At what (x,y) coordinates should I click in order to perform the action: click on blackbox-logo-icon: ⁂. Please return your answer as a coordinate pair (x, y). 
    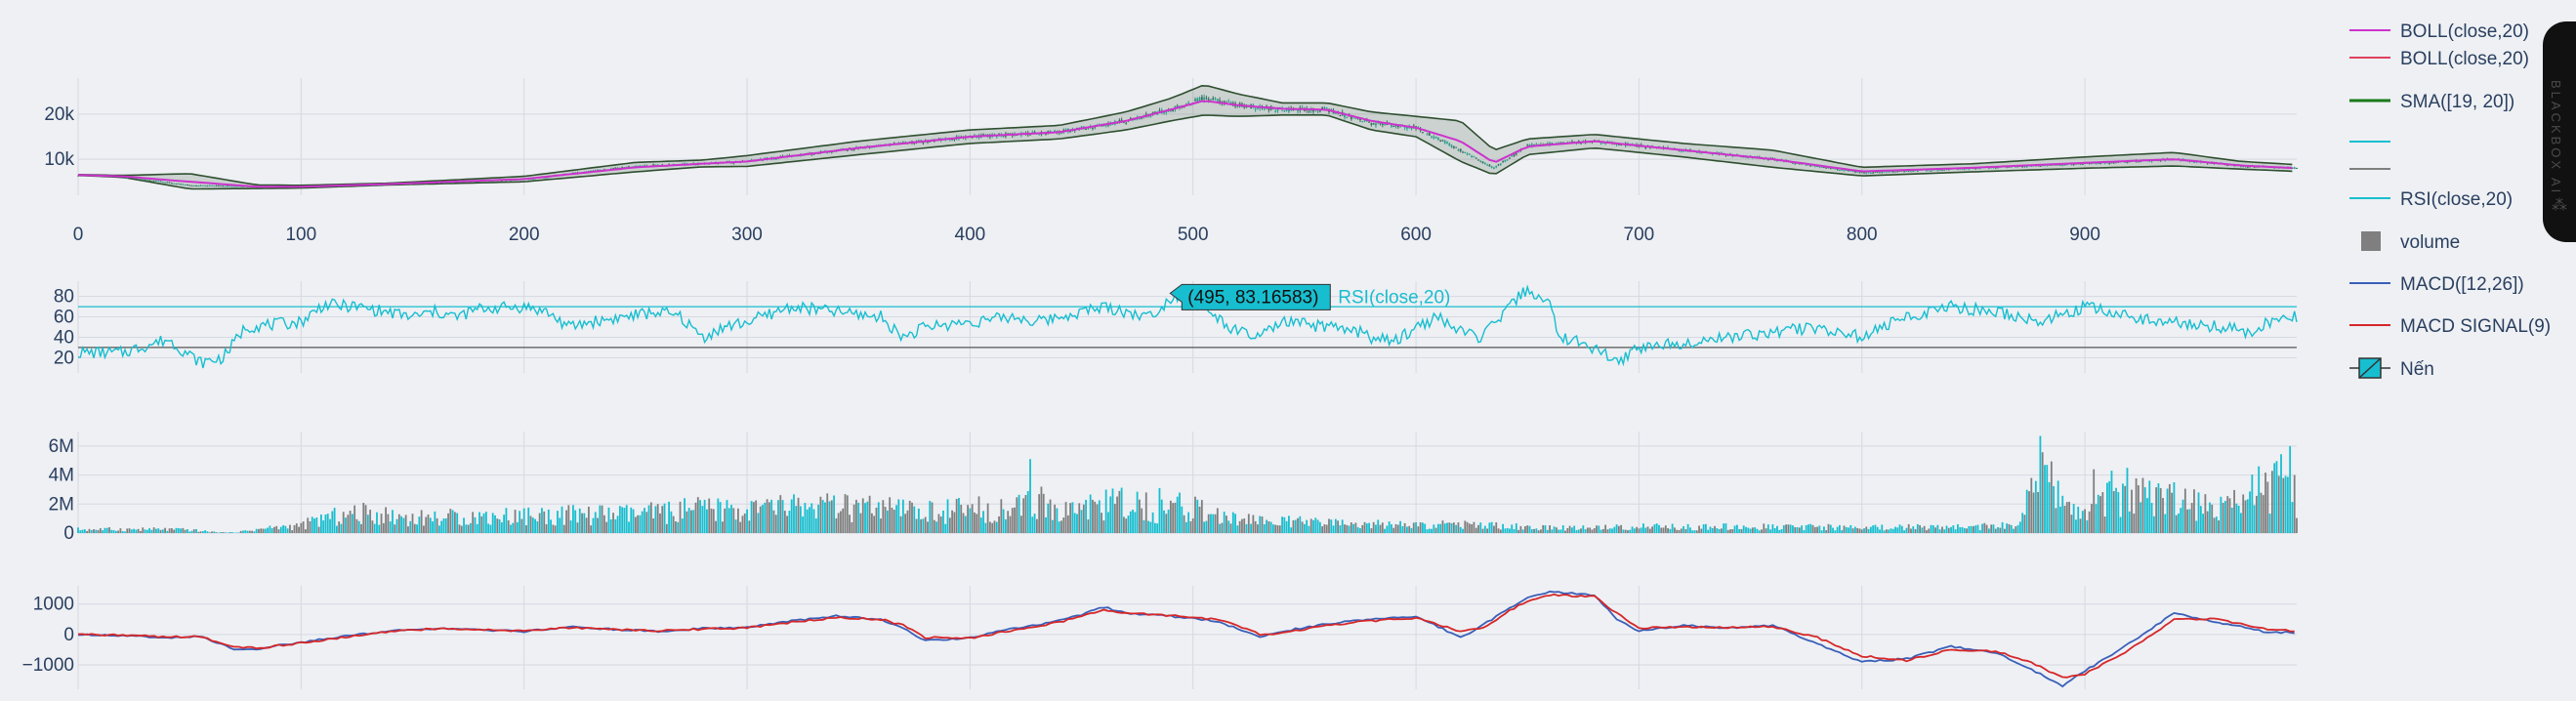
    Looking at the image, I should click on (2561, 205).